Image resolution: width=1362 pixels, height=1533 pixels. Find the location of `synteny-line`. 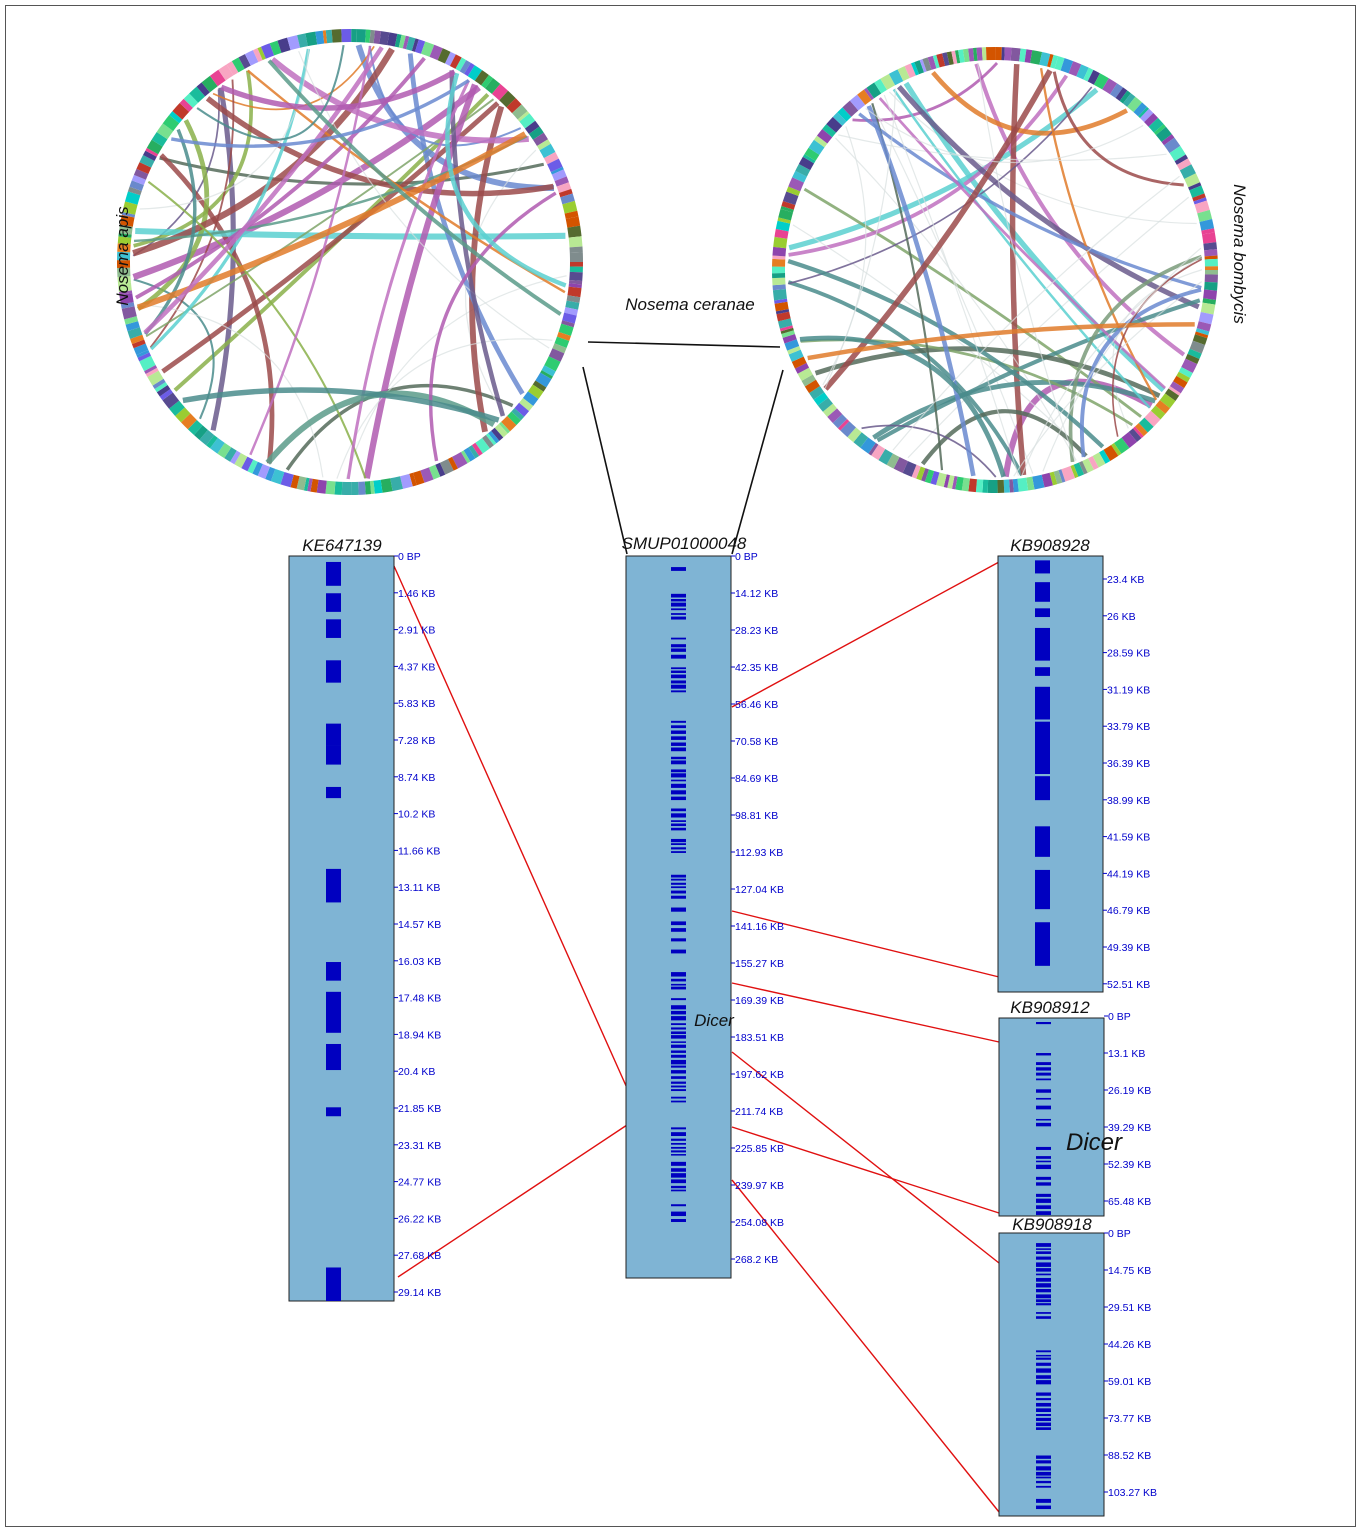

synteny-line is located at coordinates (512, 1201).